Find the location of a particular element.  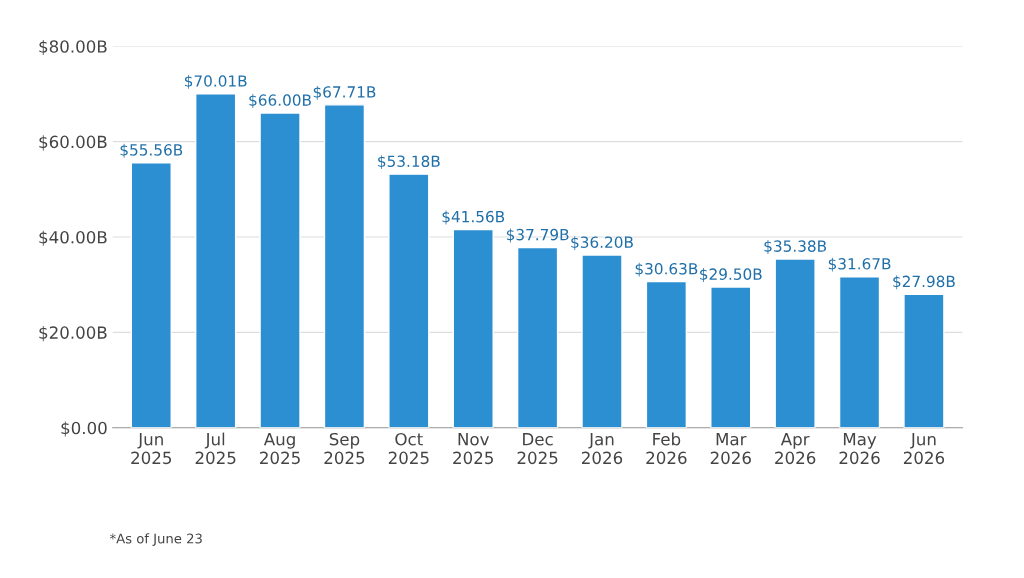

y-tick-label: $60.00B is located at coordinates (73, 143).